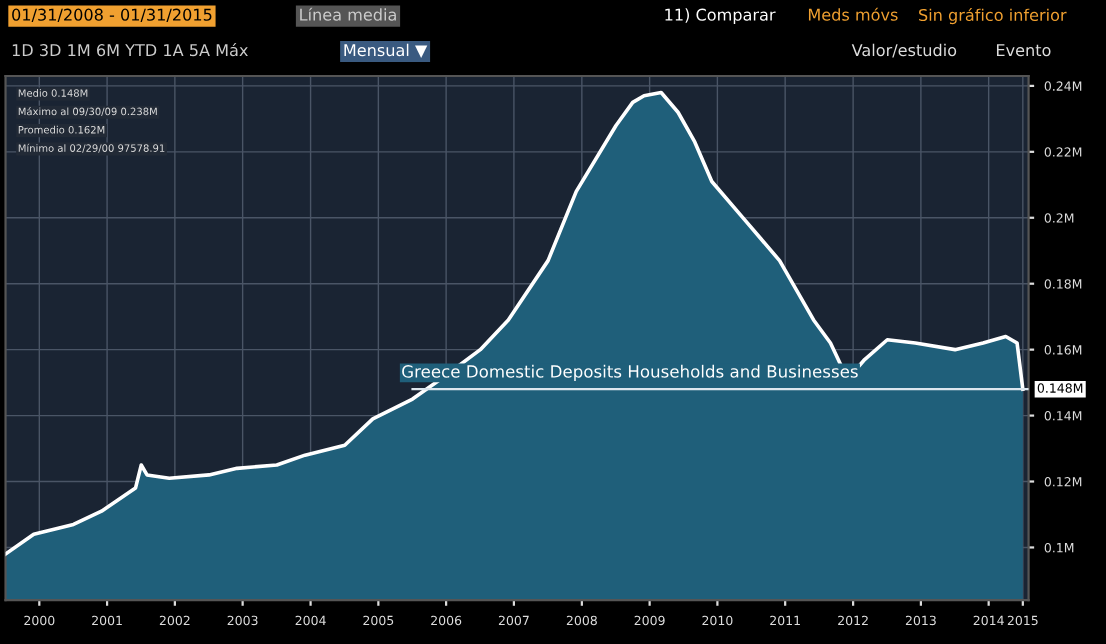 Image resolution: width=1106 pixels, height=644 pixels. Describe the element at coordinates (348, 14) in the screenshot. I see `text: Línea media` at that location.